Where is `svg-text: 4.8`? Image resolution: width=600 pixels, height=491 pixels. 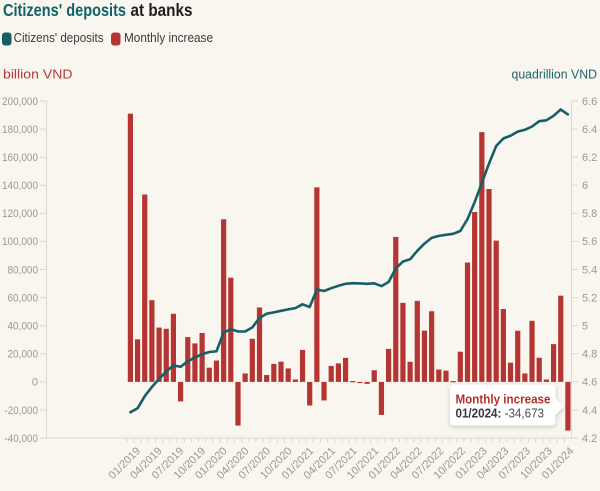
svg-text: 4.8 is located at coordinates (589, 355).